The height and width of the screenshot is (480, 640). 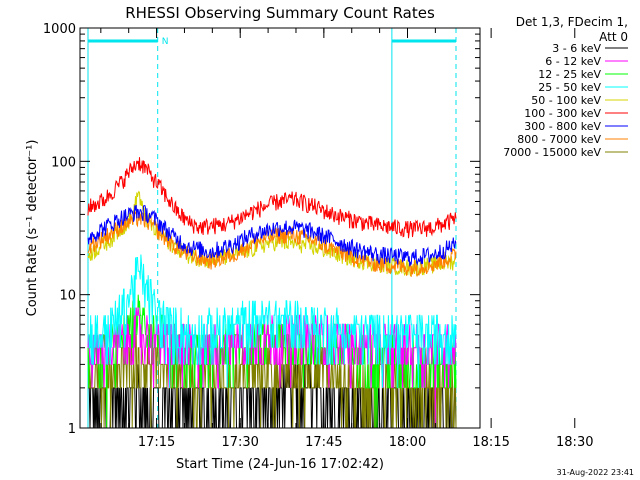 What do you see at coordinates (569, 87) in the screenshot?
I see `legend-label: 25 - 50 keV` at bounding box center [569, 87].